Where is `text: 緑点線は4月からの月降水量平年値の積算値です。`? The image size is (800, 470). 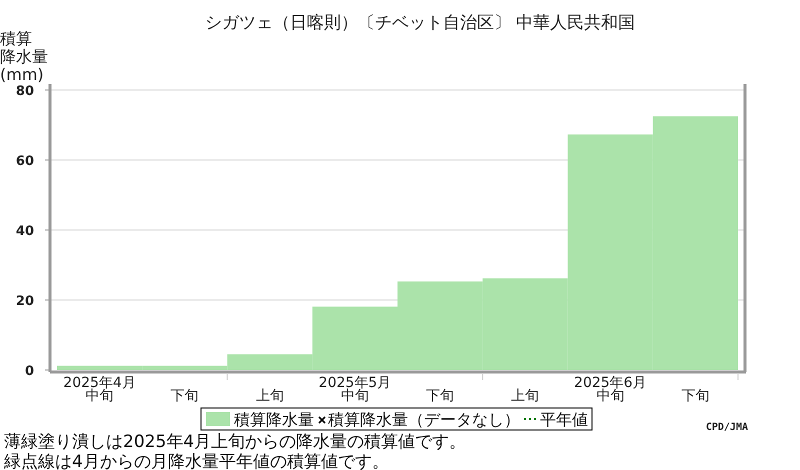 text: 緑点線は4月からの月降水量平年値の積算値です。 is located at coordinates (196, 461).